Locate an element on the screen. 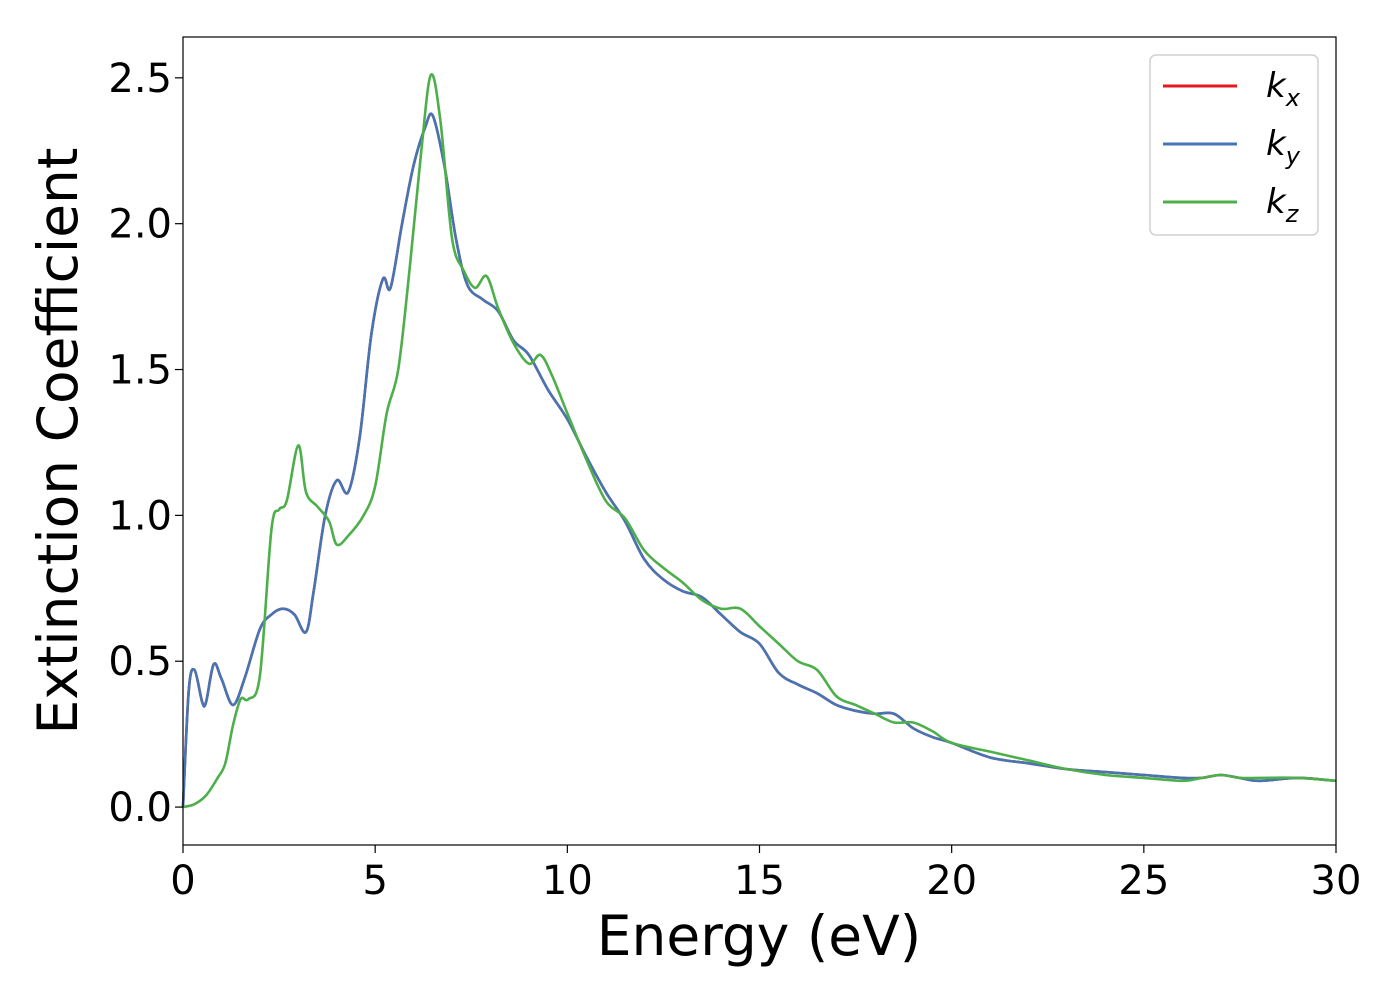 This screenshot has width=1400, height=1000. x-tick-label: 10 is located at coordinates (567, 881).